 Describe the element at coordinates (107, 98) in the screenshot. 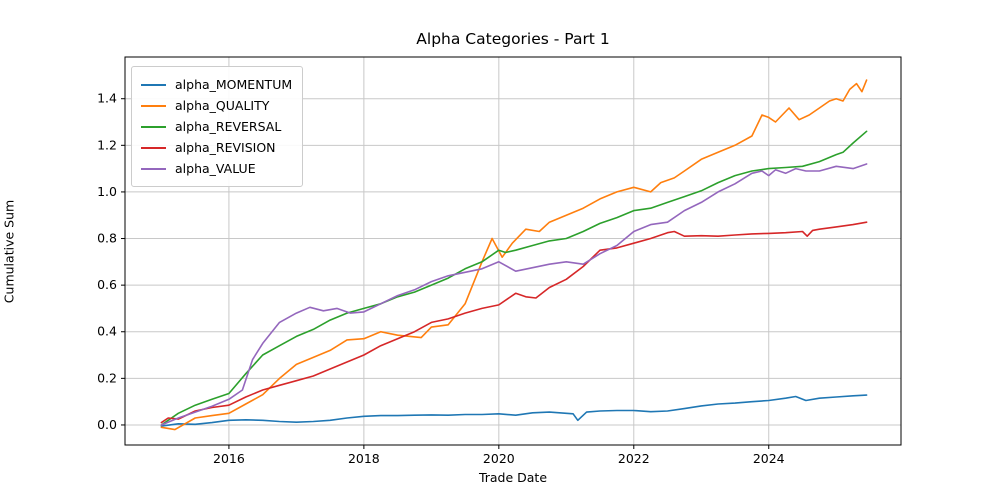

I see `y-tick-label: 1.4` at that location.